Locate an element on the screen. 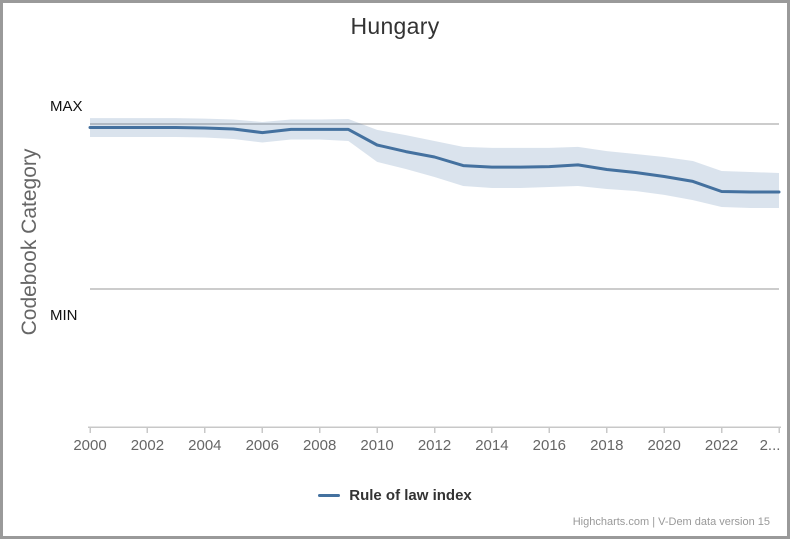  series-line-rule-of-law-index is located at coordinates (434, 160).